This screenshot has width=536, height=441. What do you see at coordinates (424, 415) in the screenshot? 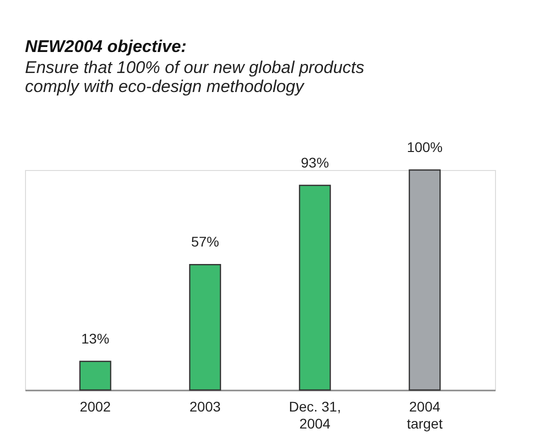
I see `x-tick-label: 2004 target` at bounding box center [424, 415].